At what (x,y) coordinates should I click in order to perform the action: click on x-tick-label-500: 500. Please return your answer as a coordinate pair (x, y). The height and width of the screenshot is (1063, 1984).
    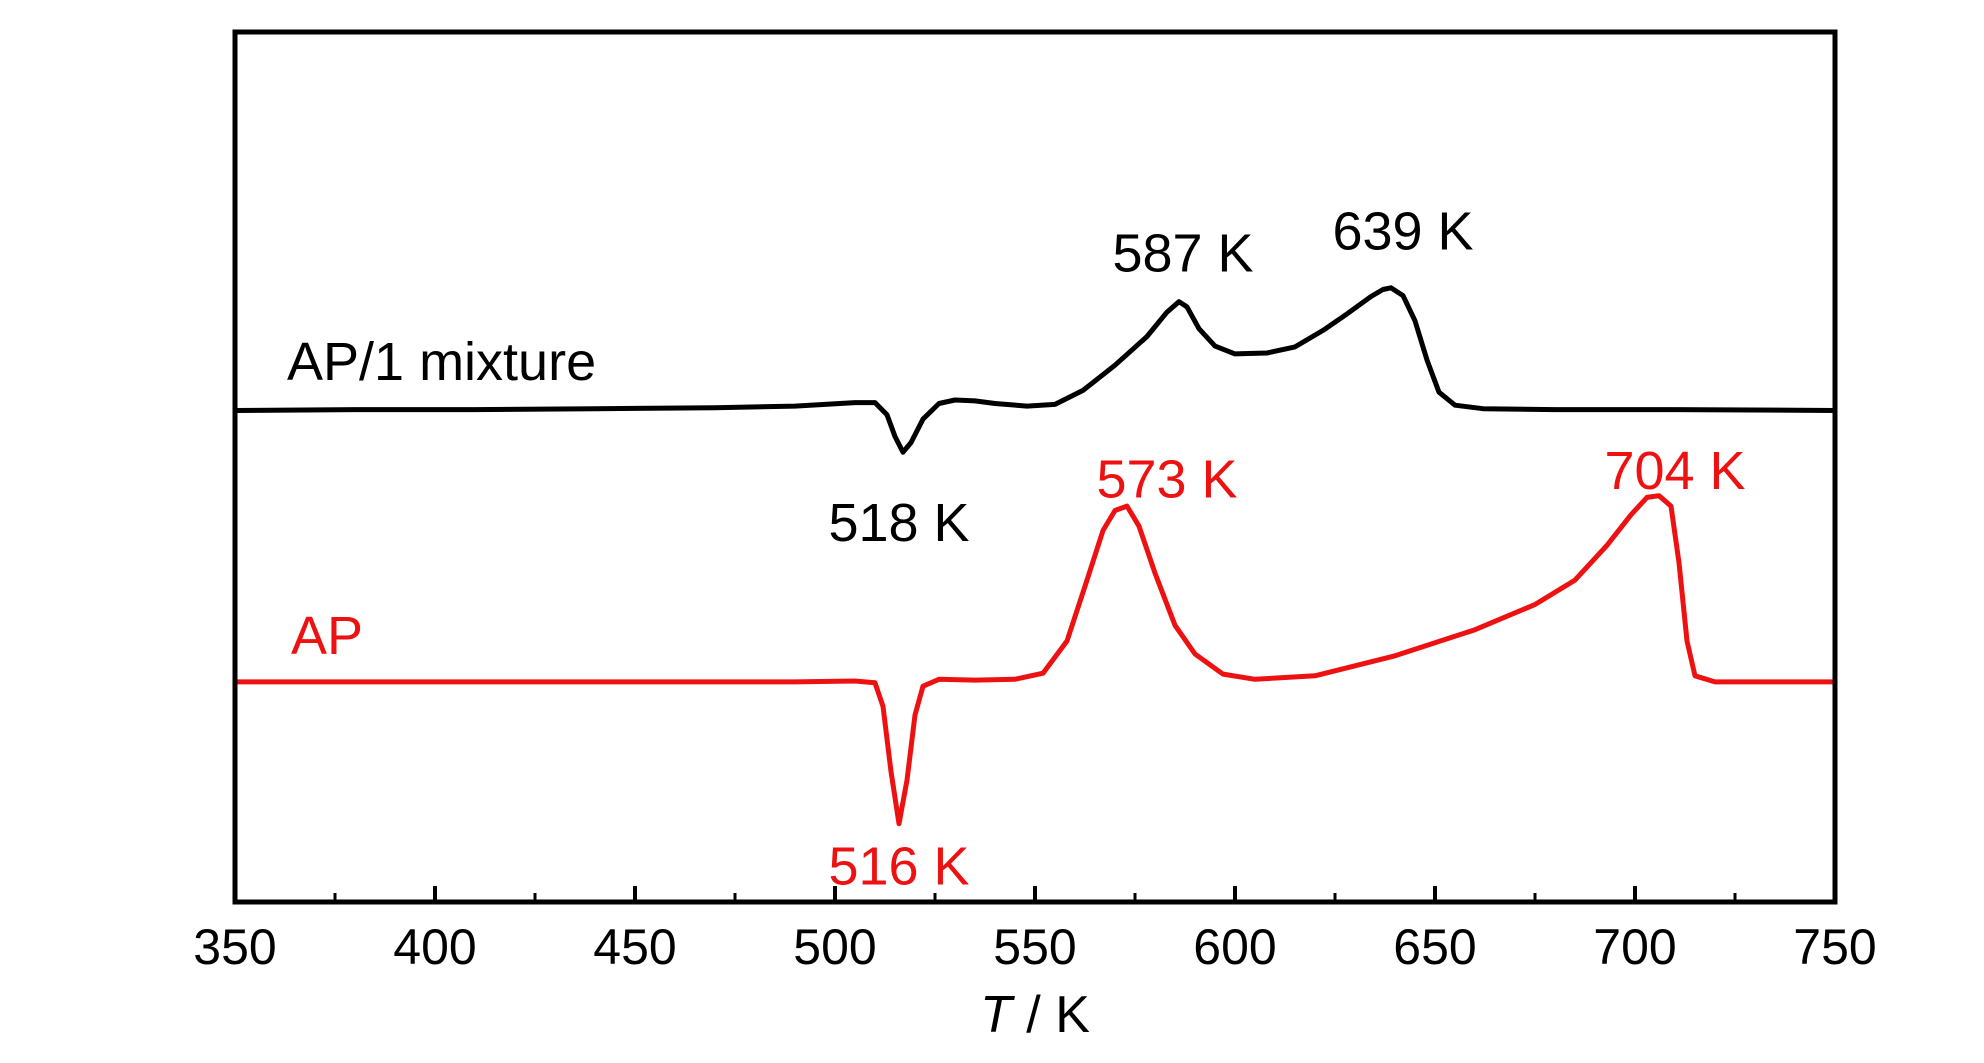
    Looking at the image, I should click on (834, 947).